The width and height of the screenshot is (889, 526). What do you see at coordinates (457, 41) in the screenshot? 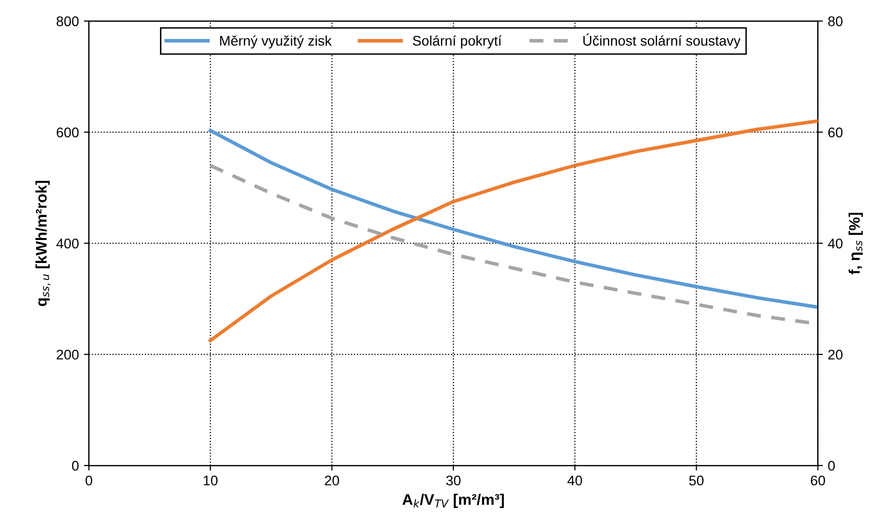
I see `legend-label: Solární pokrytí` at bounding box center [457, 41].